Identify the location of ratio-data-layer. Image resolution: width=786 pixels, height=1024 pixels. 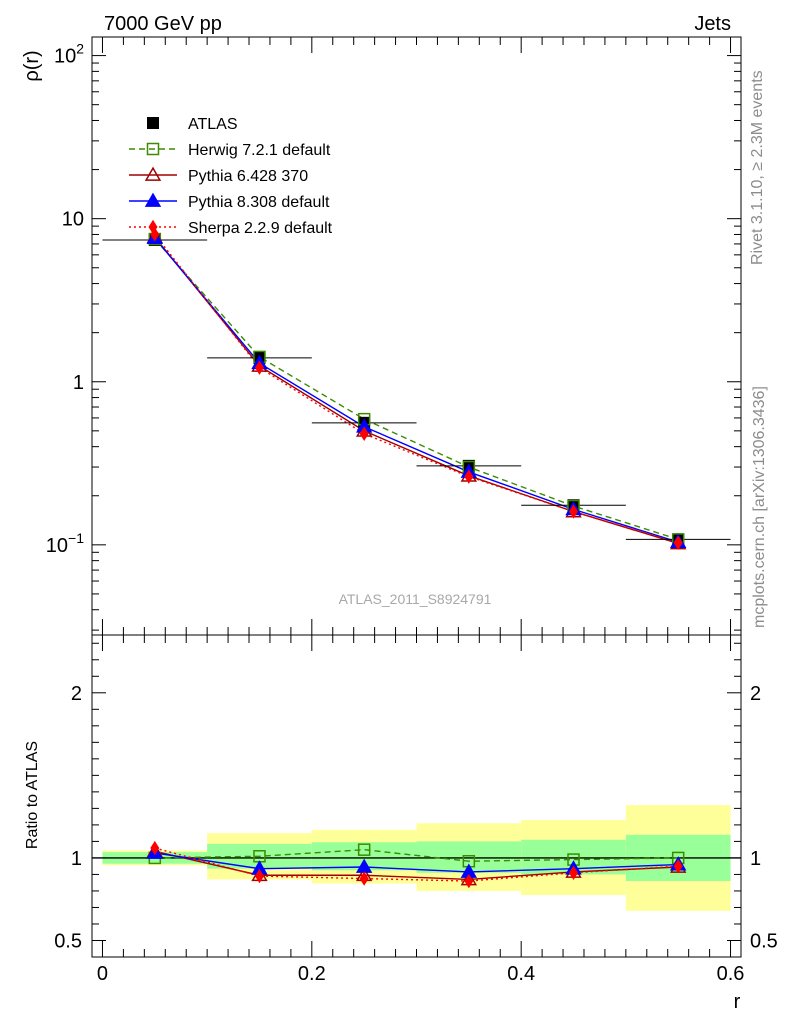
(416, 864).